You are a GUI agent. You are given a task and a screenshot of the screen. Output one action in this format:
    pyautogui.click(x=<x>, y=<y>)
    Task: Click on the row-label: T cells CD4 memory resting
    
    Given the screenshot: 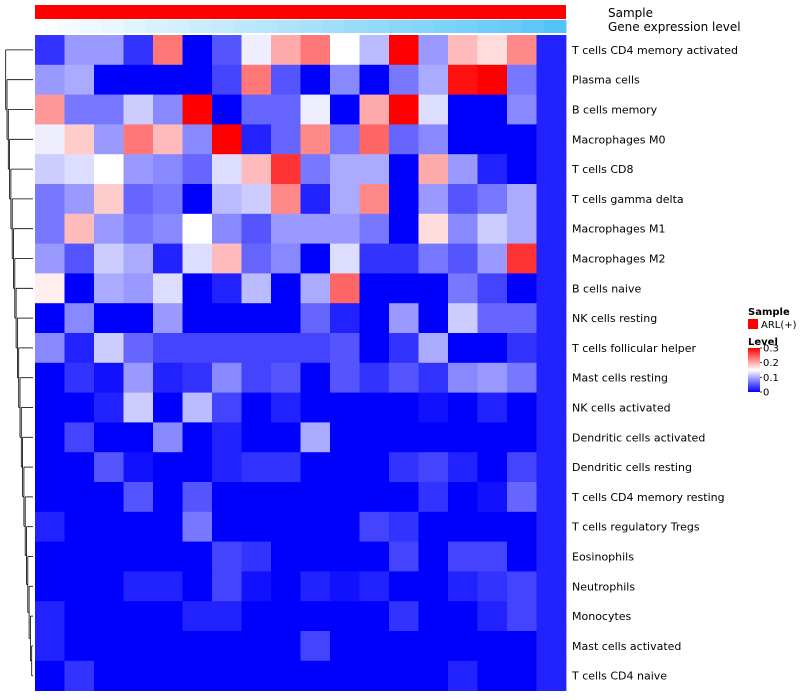 What is the action you would take?
    pyautogui.click(x=648, y=497)
    